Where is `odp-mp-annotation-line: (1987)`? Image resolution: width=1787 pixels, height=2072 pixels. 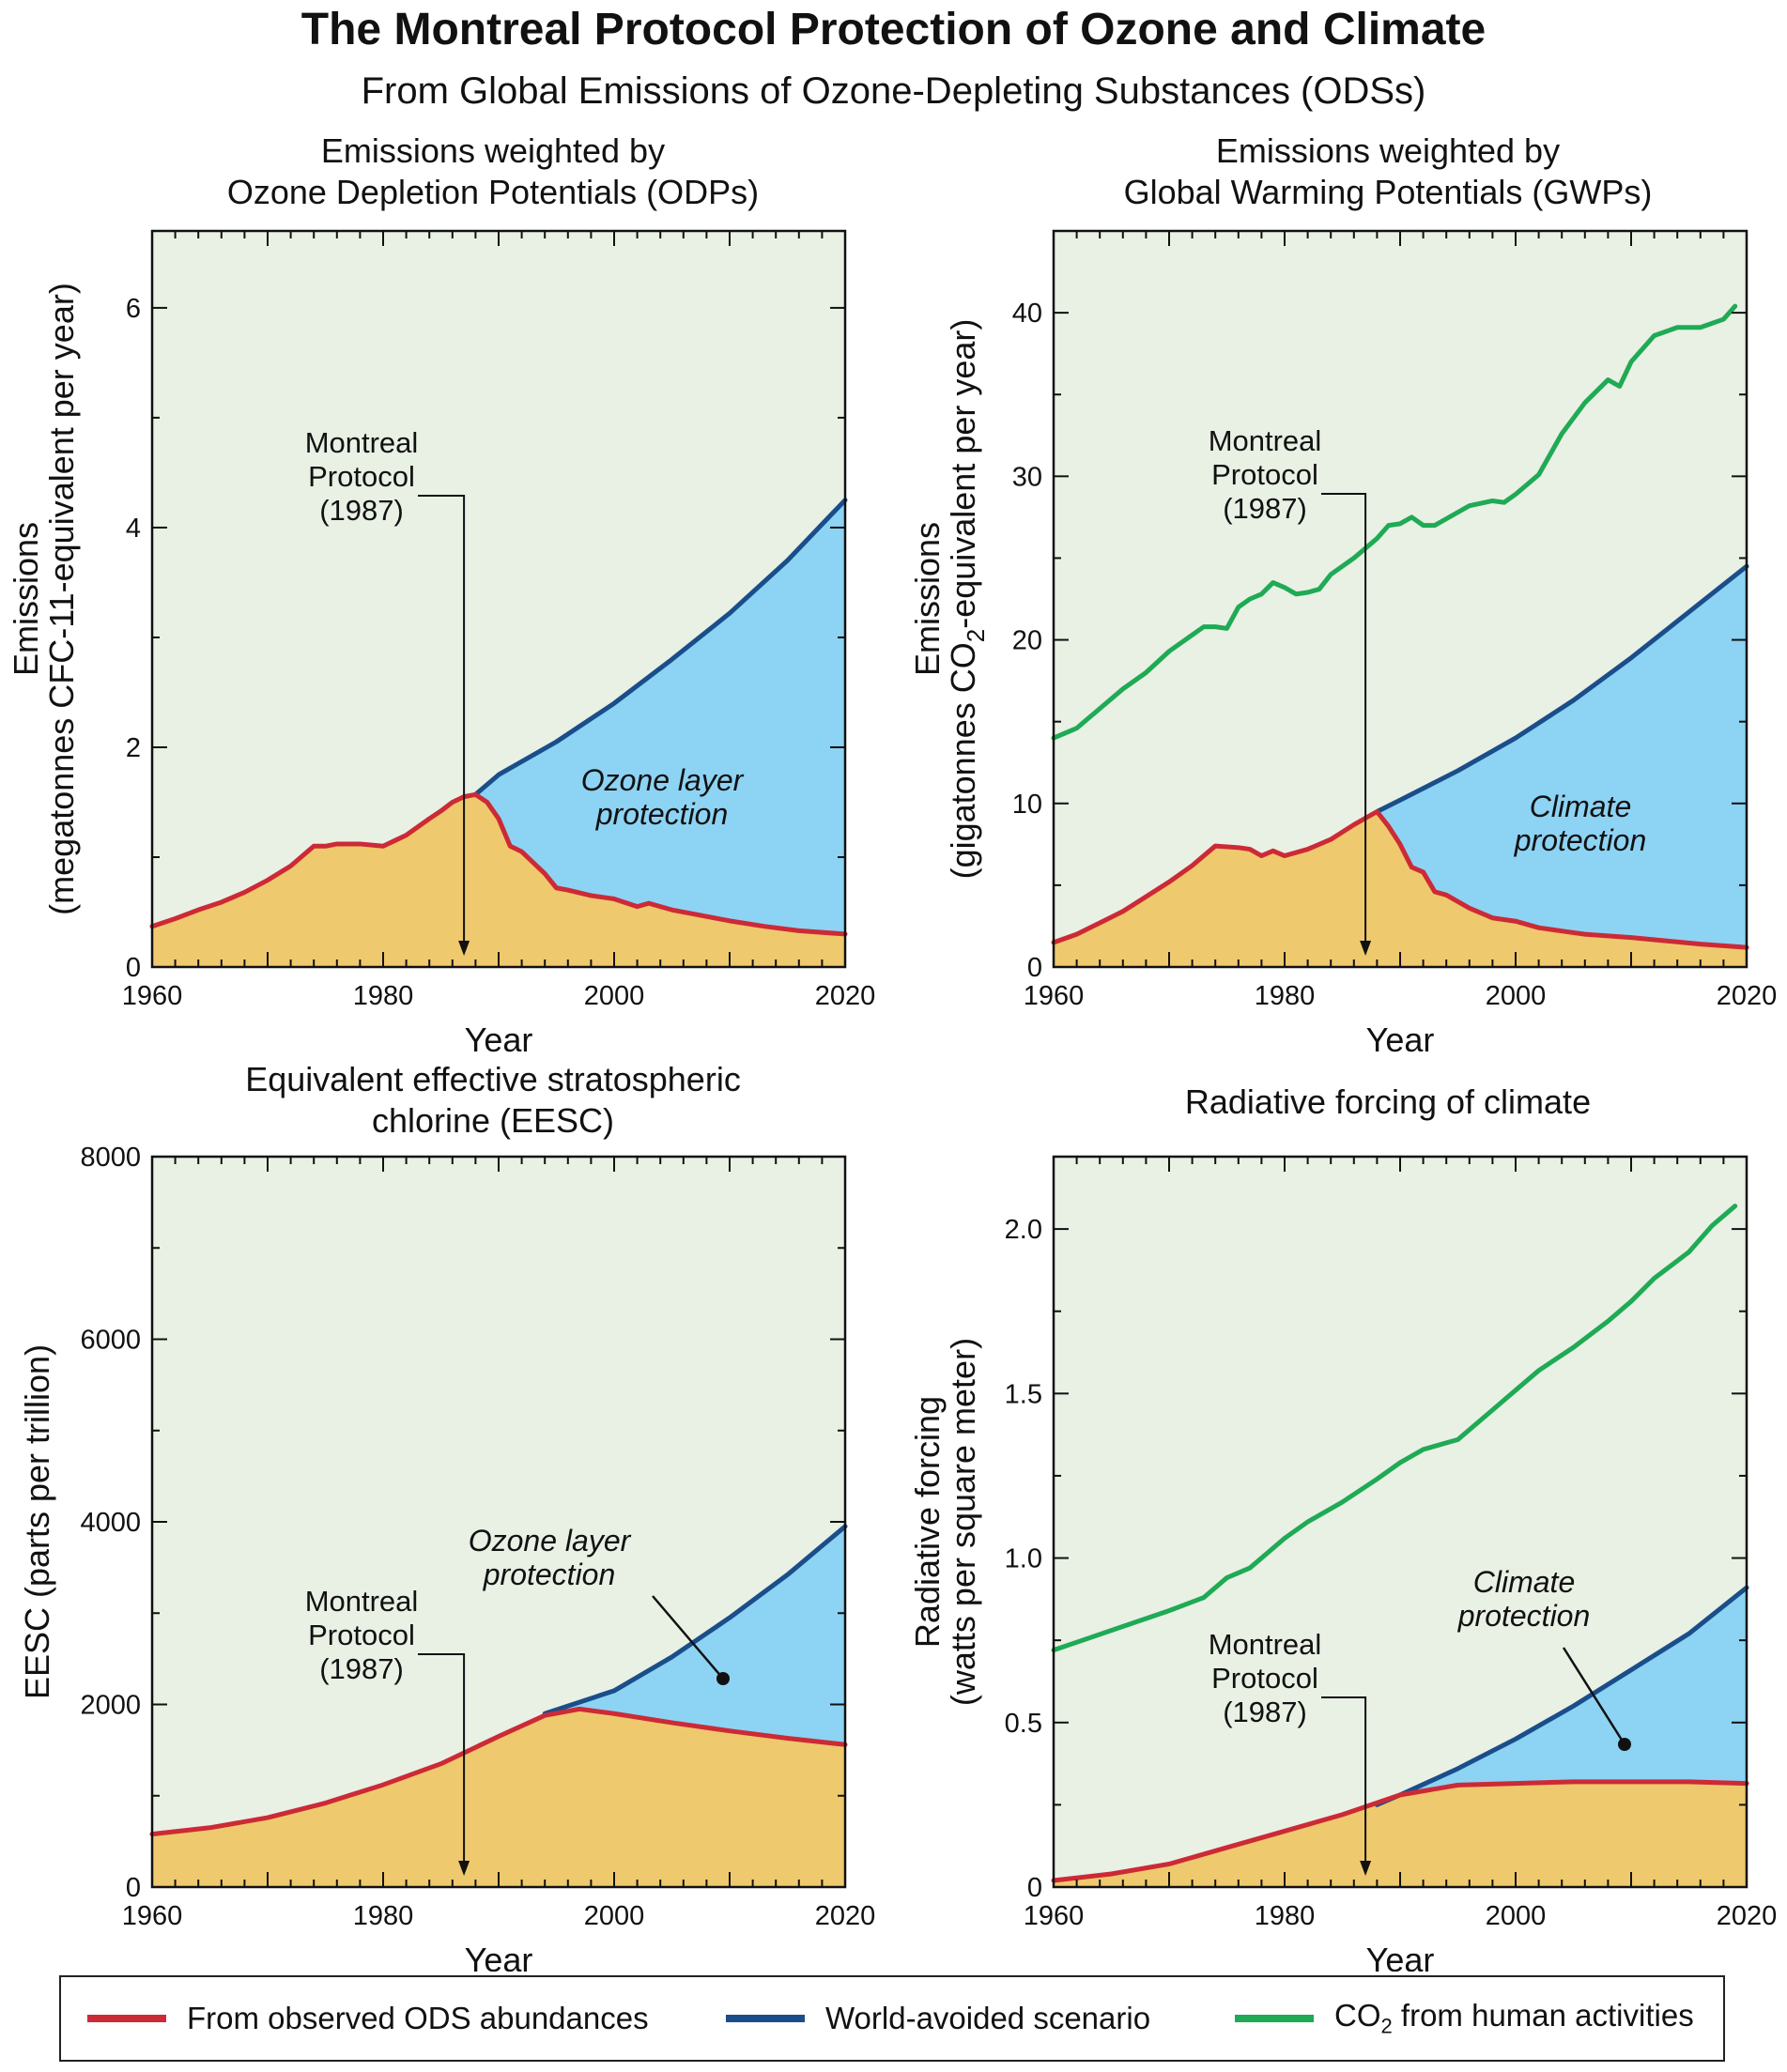
odp-mp-annotation-line: (1987) is located at coordinates (361, 510).